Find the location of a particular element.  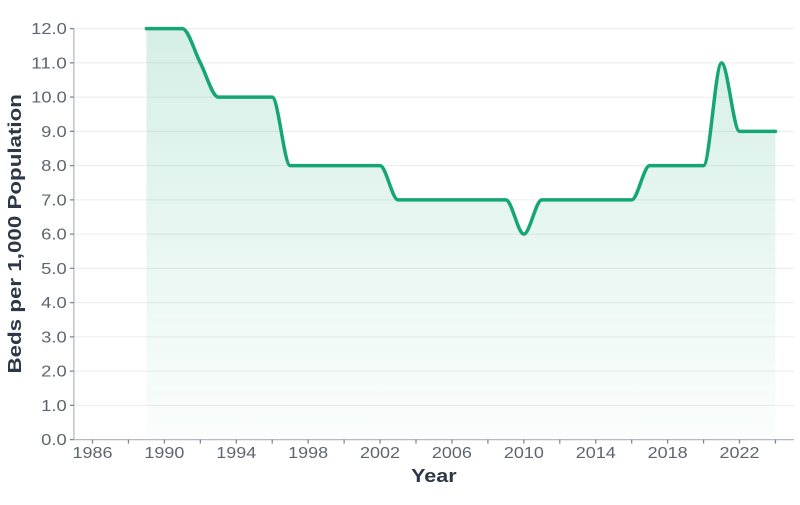

svg-text: 1998 is located at coordinates (308, 453).